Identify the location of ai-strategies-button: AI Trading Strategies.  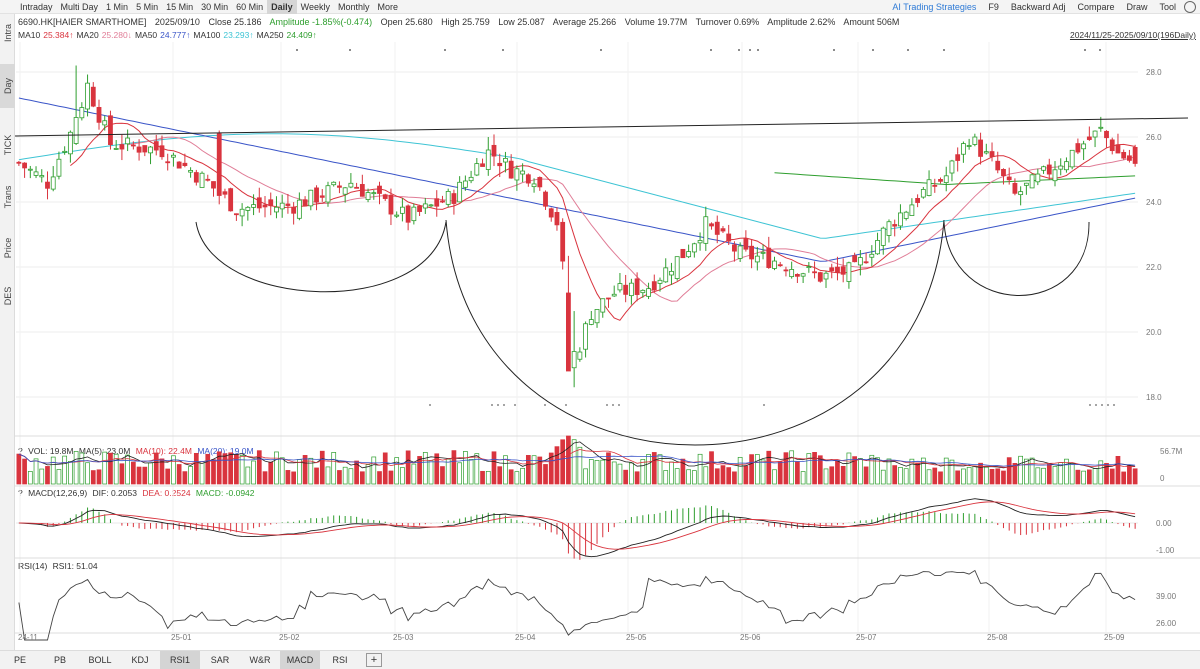
(934, 7).